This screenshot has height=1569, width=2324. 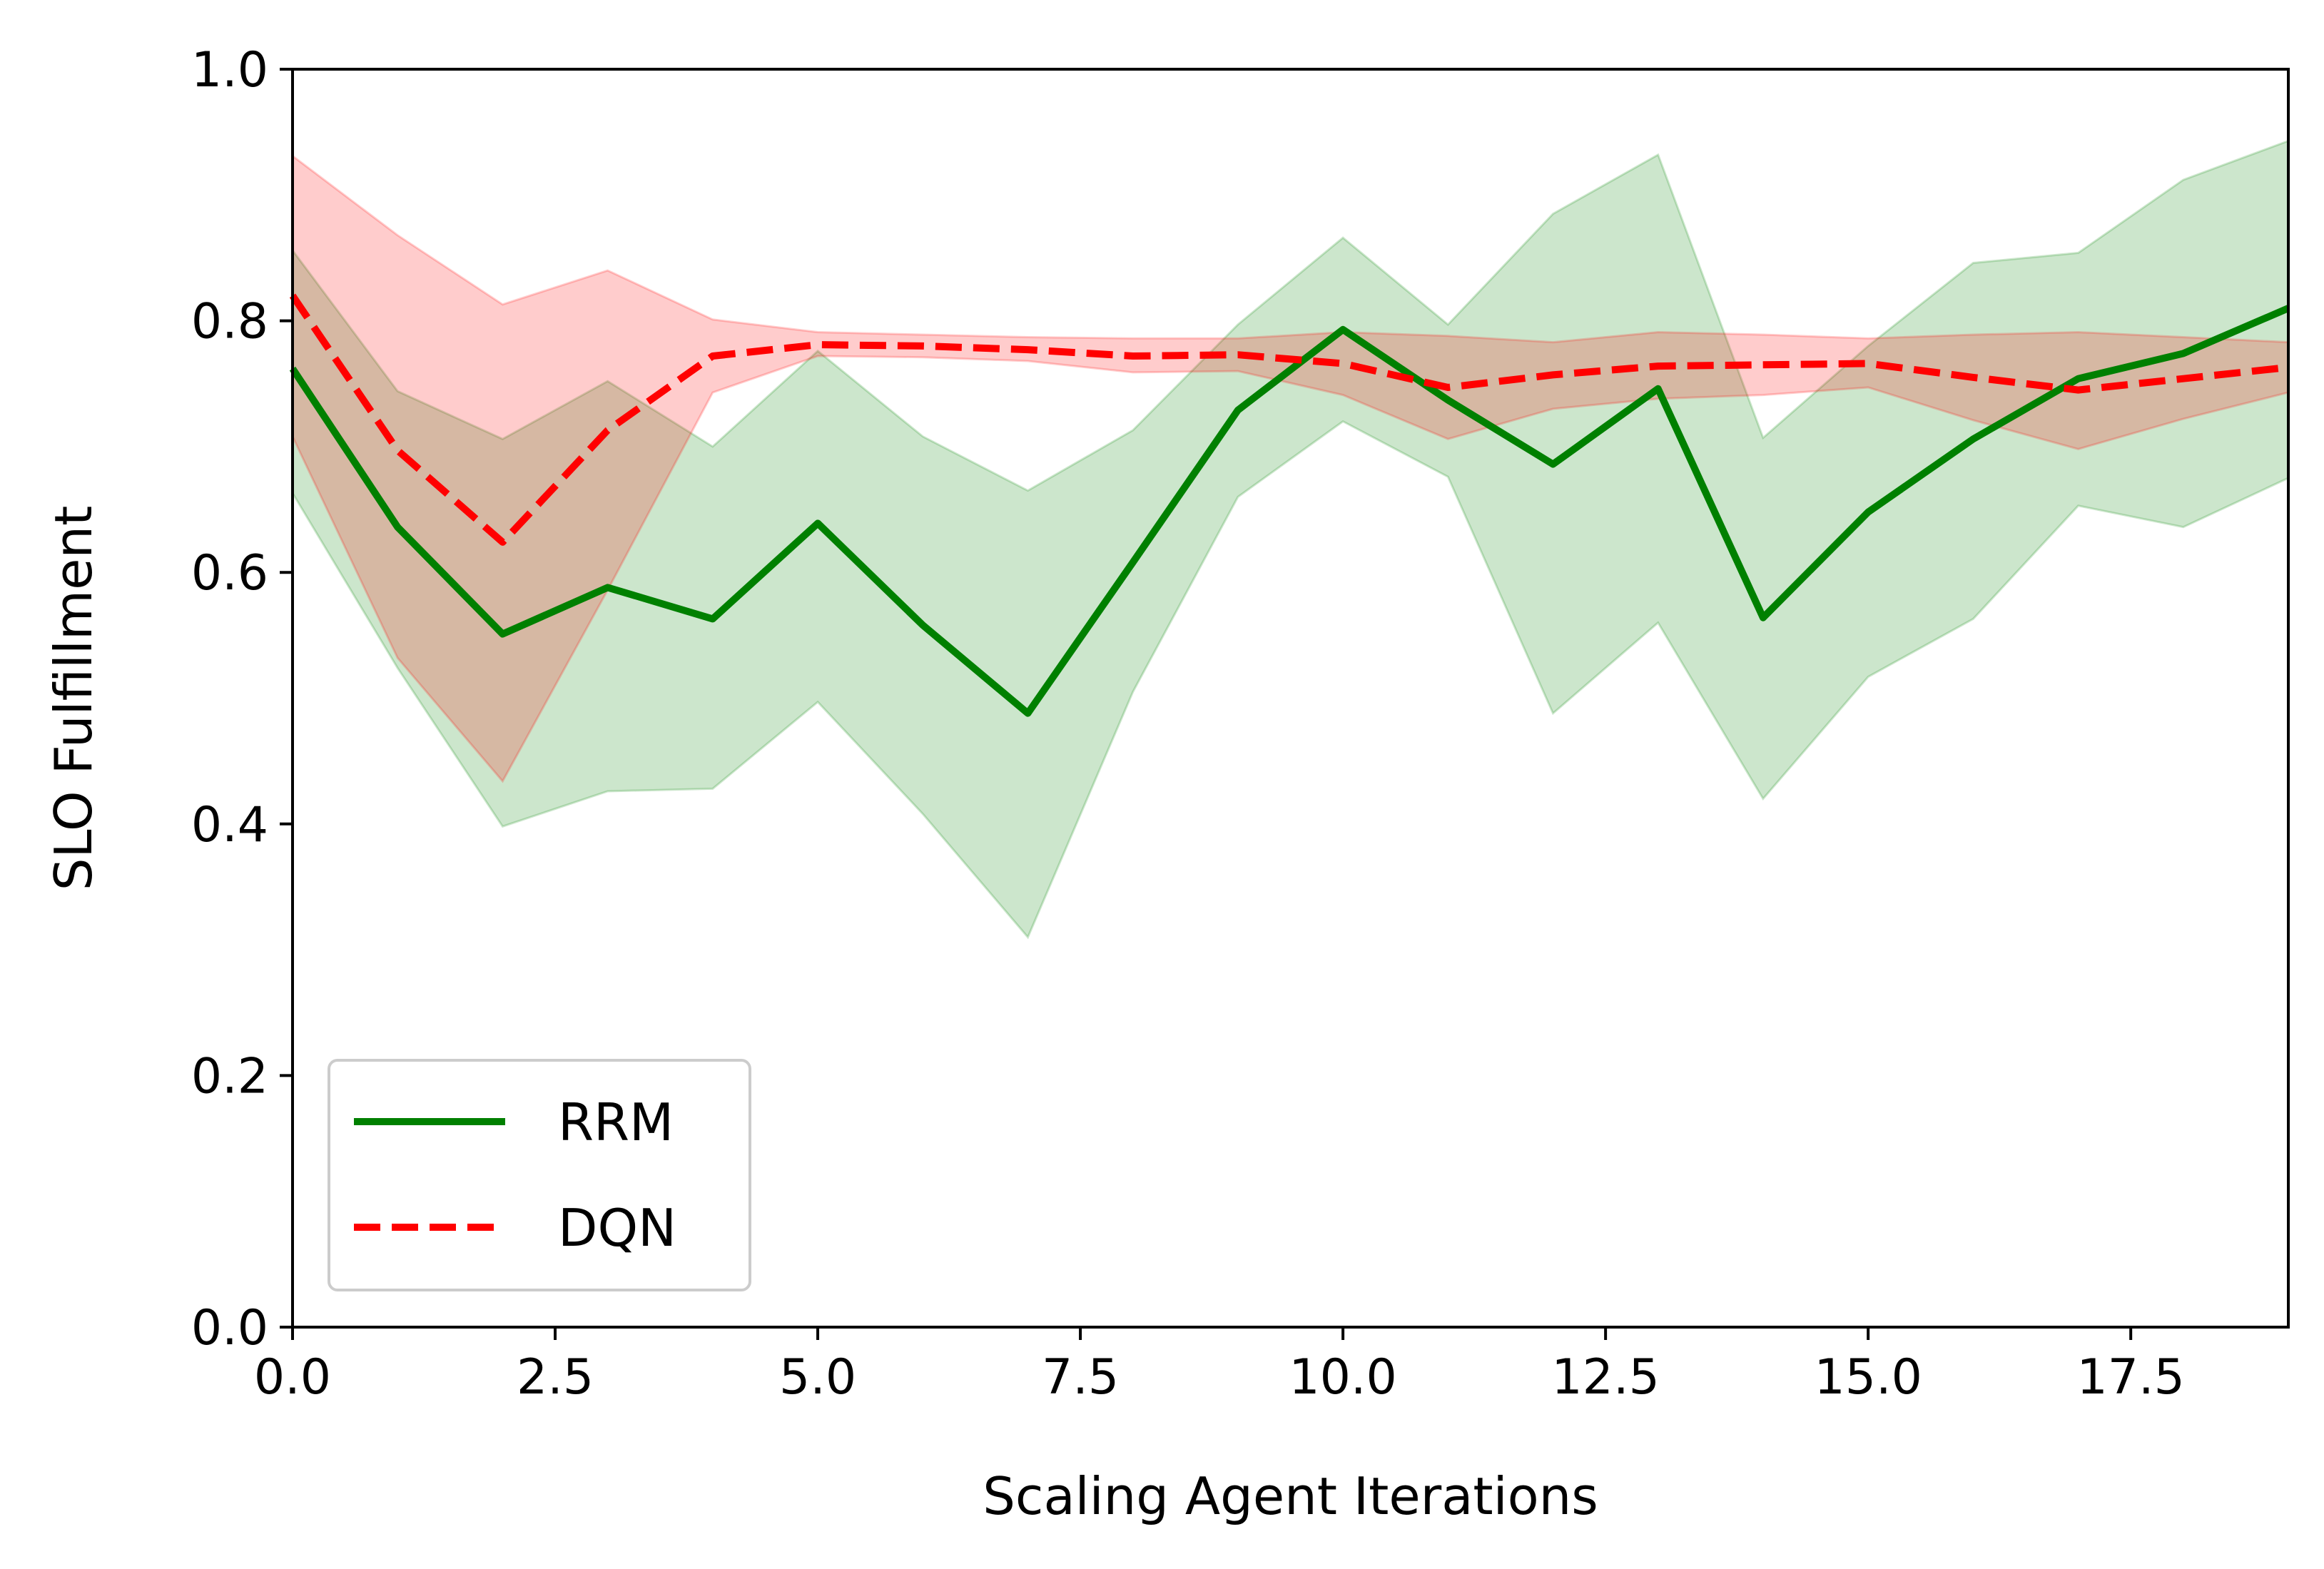 What do you see at coordinates (229, 322) in the screenshot?
I see `y-tick-label: 0.8` at bounding box center [229, 322].